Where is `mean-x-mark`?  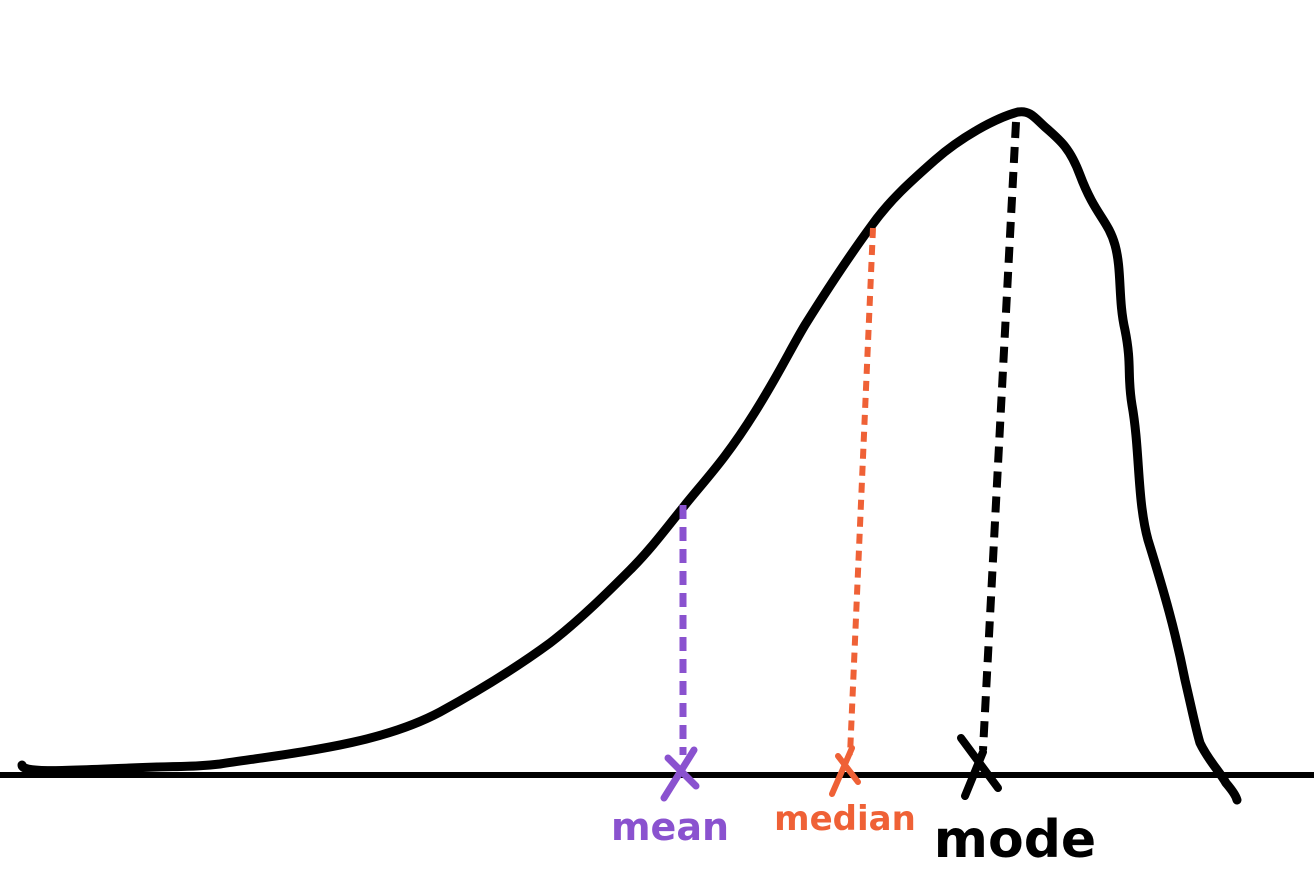 mean-x-mark is located at coordinates (680, 774).